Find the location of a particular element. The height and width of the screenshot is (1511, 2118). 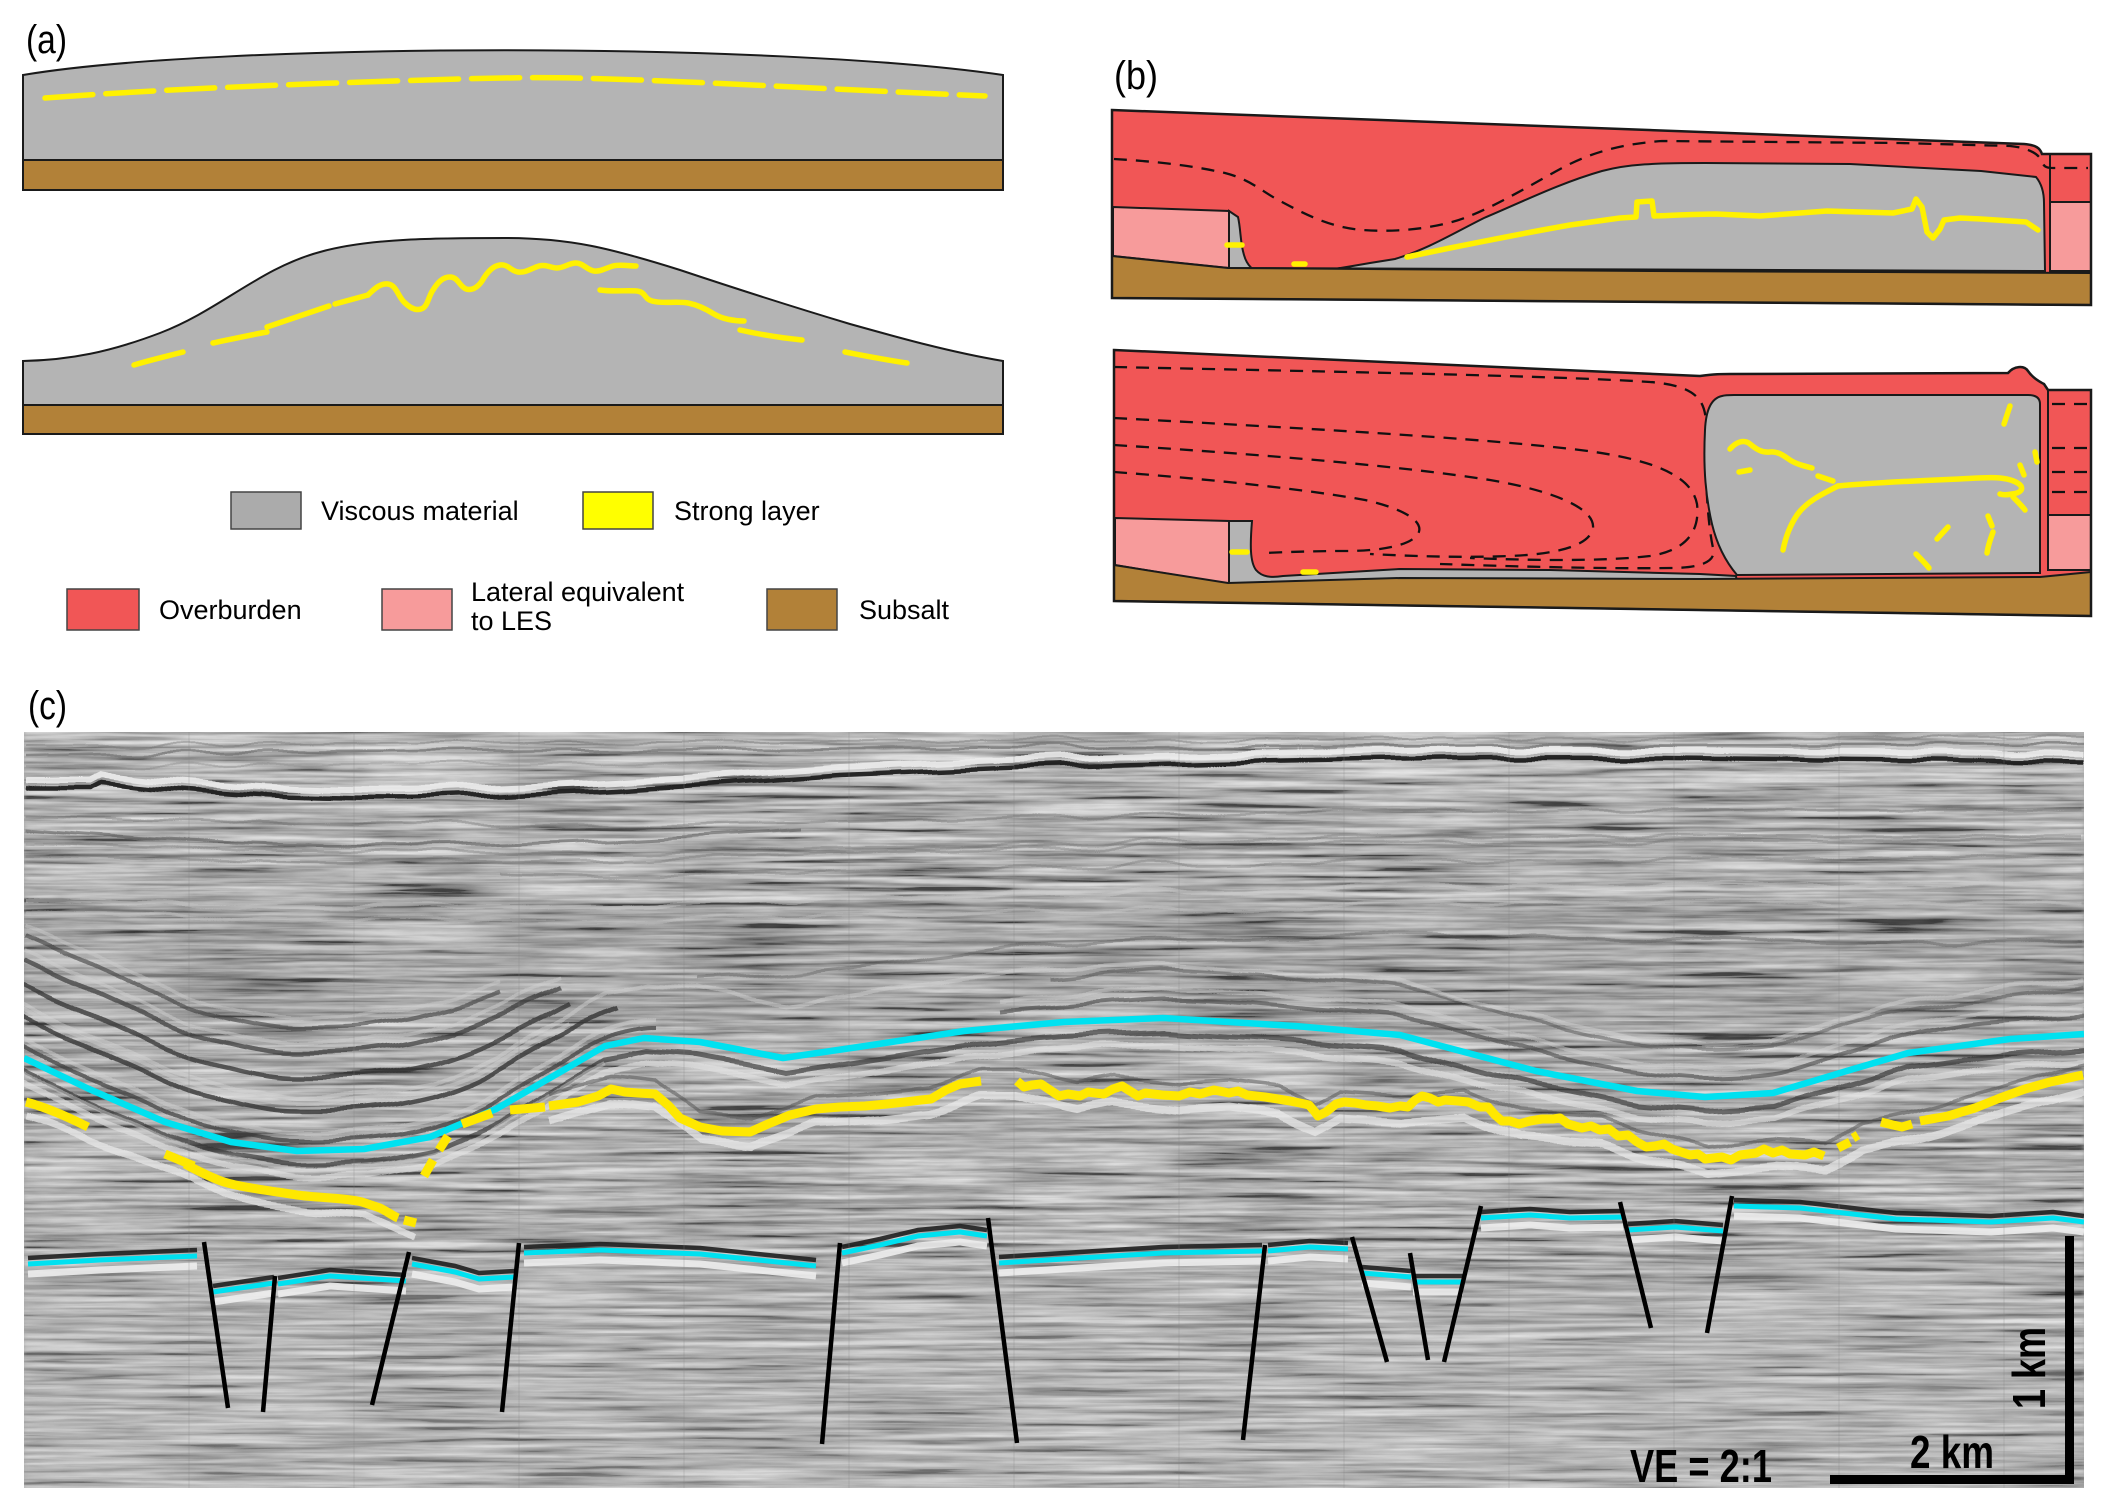

svg-text: 1 km is located at coordinates (2029, 1368).